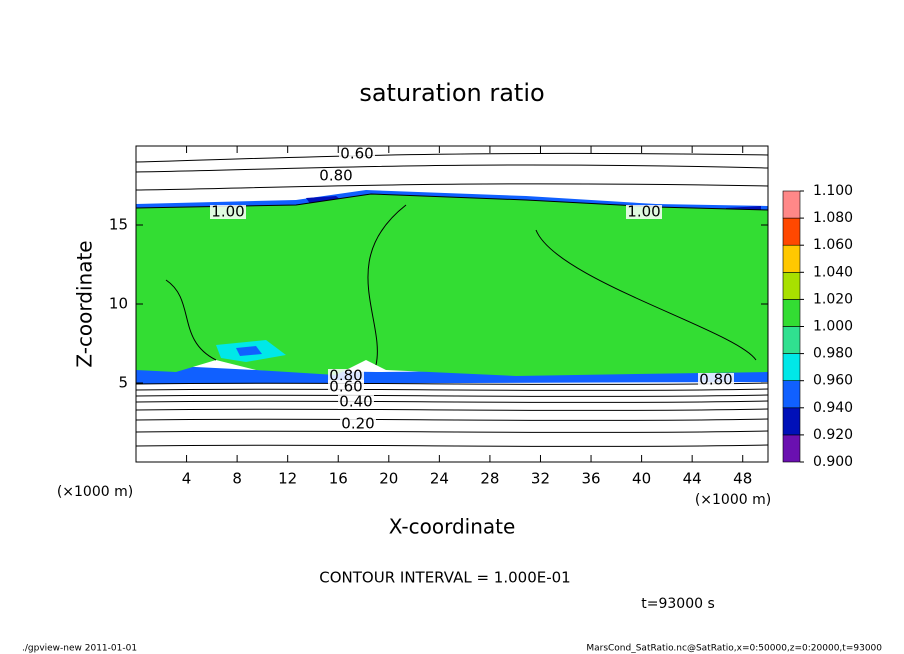  I want to click on colorbar-label: 1.060, so click(833, 245).